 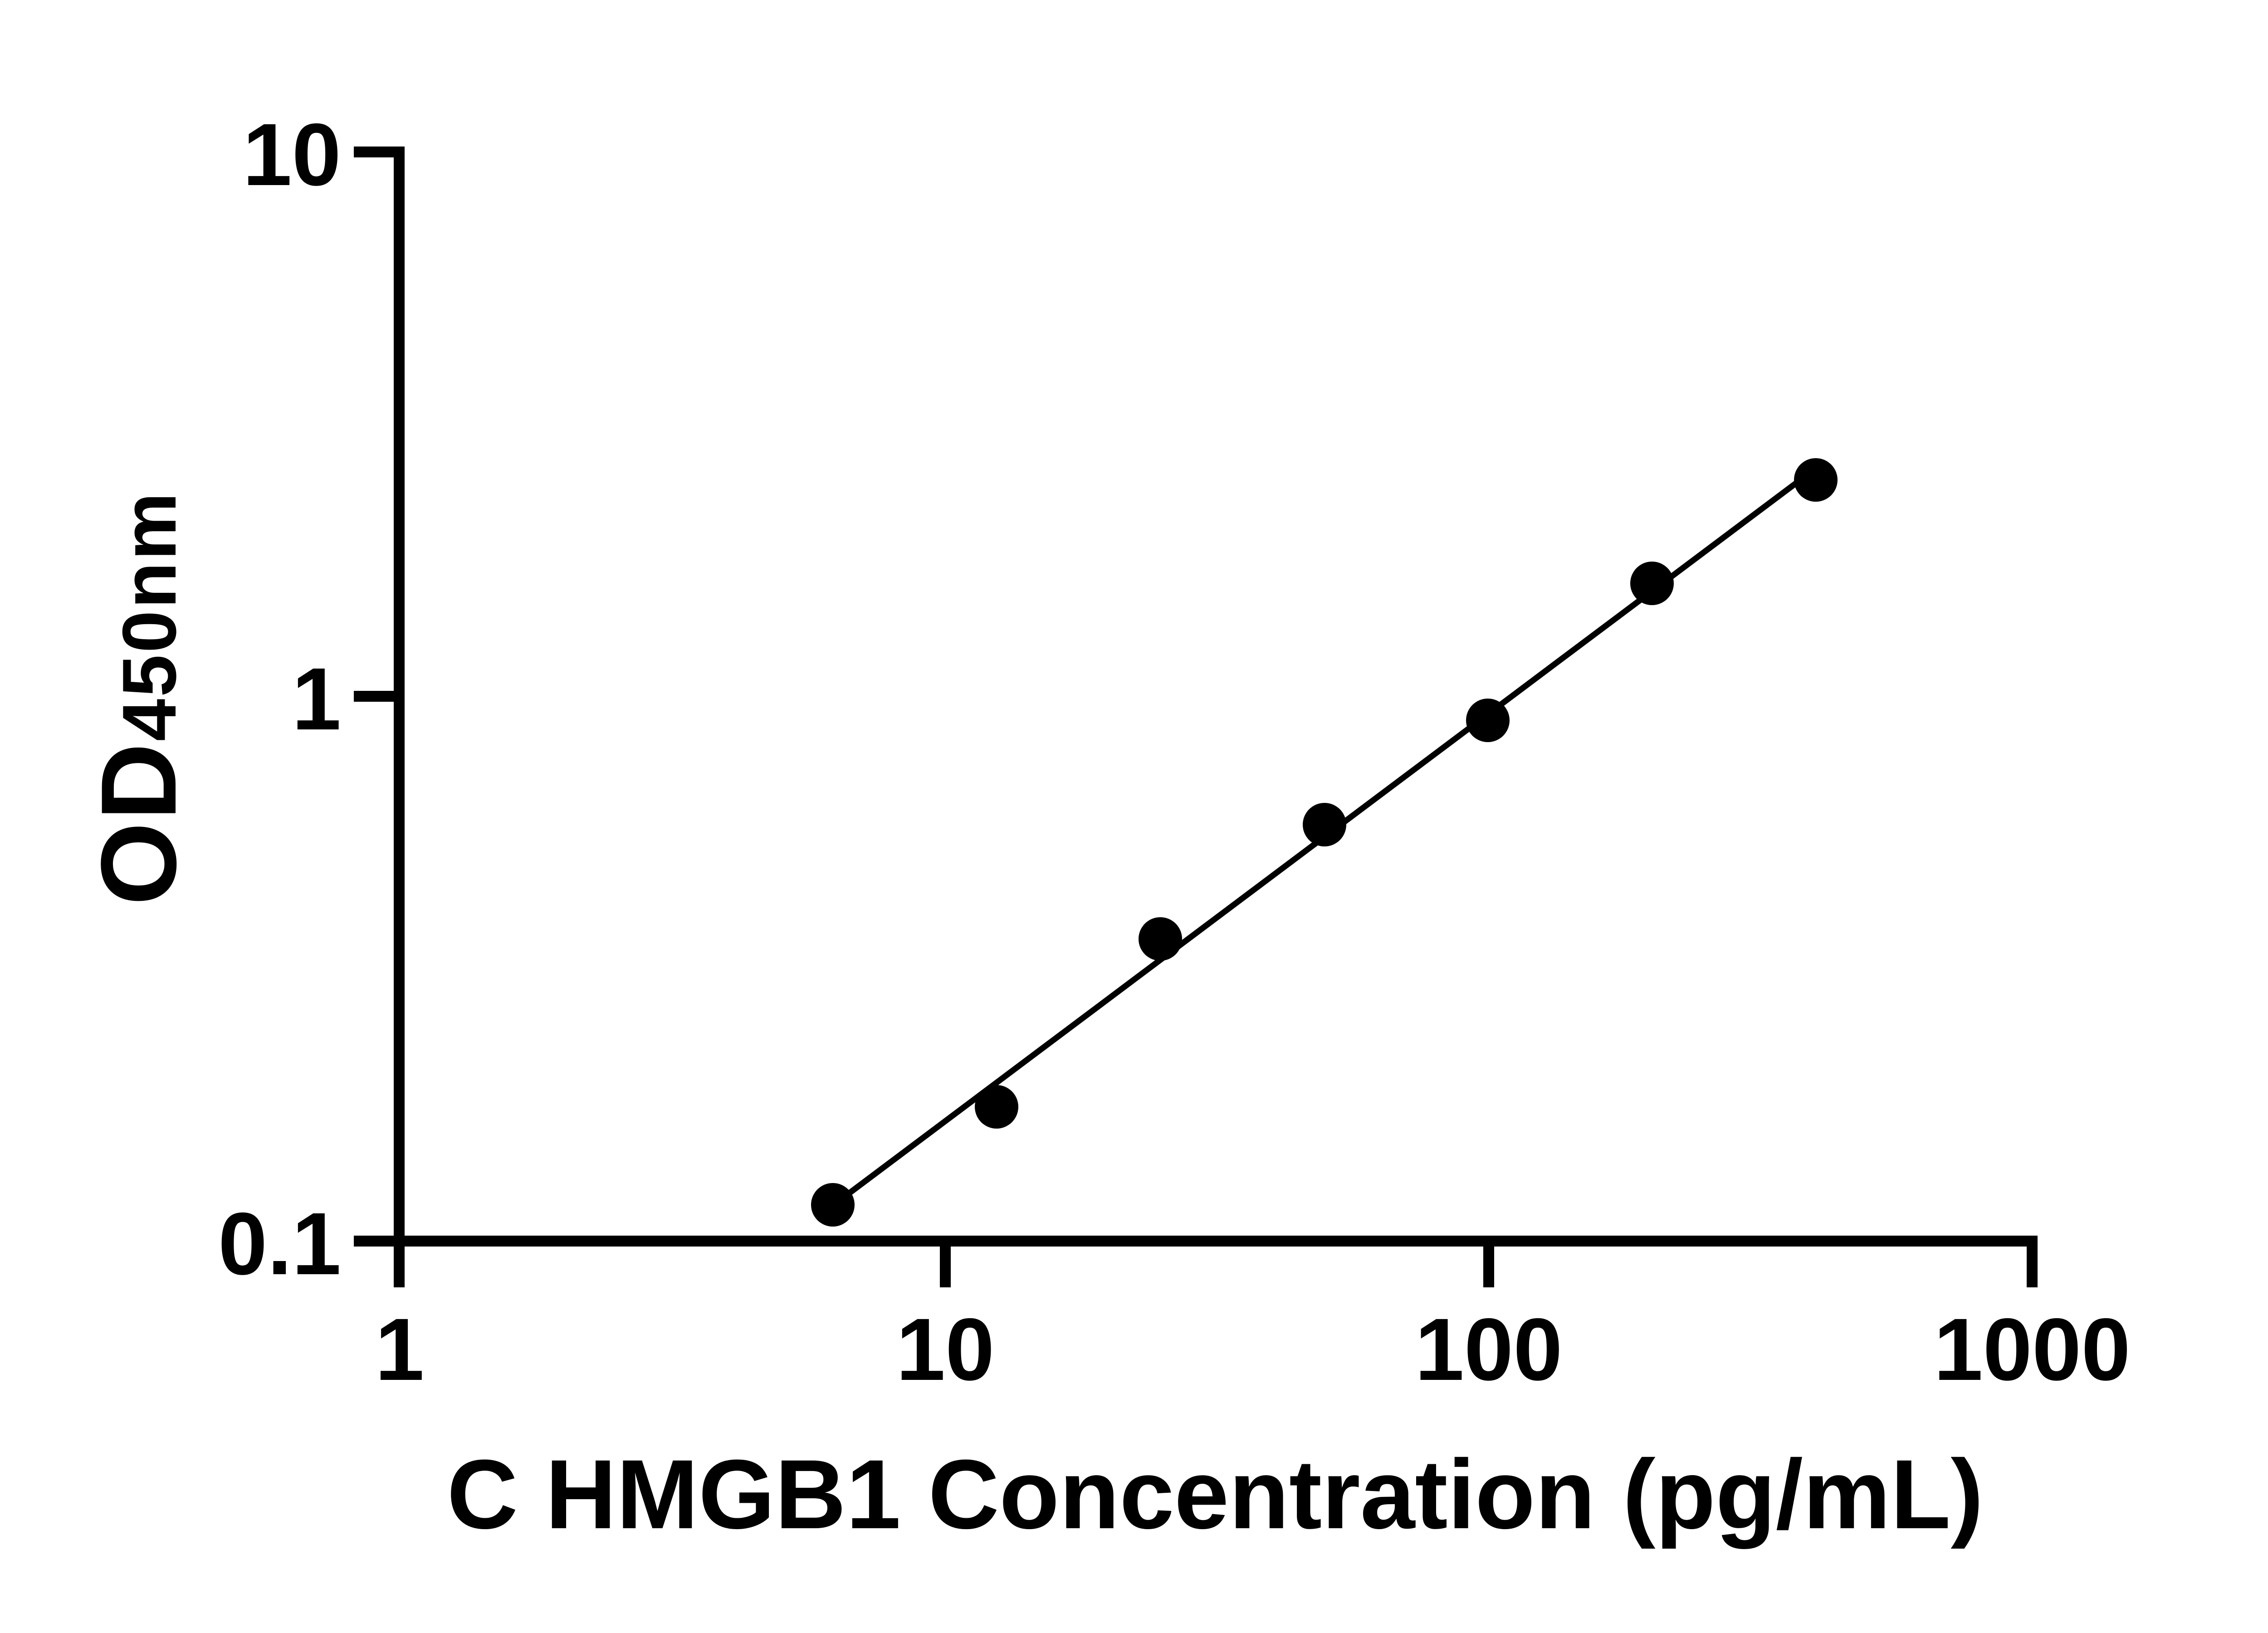 What do you see at coordinates (279, 1243) in the screenshot?
I see `svg-text: 0.1` at bounding box center [279, 1243].